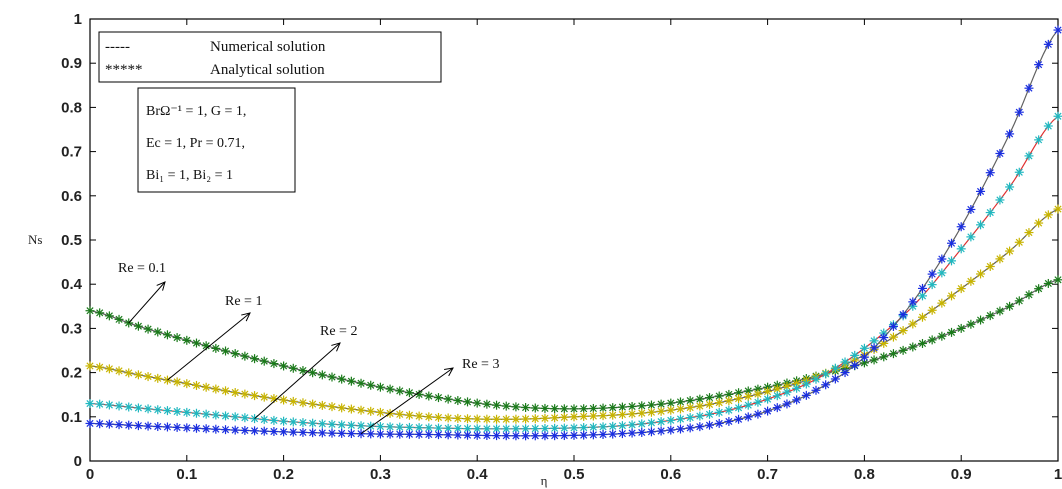 The width and height of the screenshot is (1062, 489). I want to click on y-tick-label: 0.8, so click(71, 107).